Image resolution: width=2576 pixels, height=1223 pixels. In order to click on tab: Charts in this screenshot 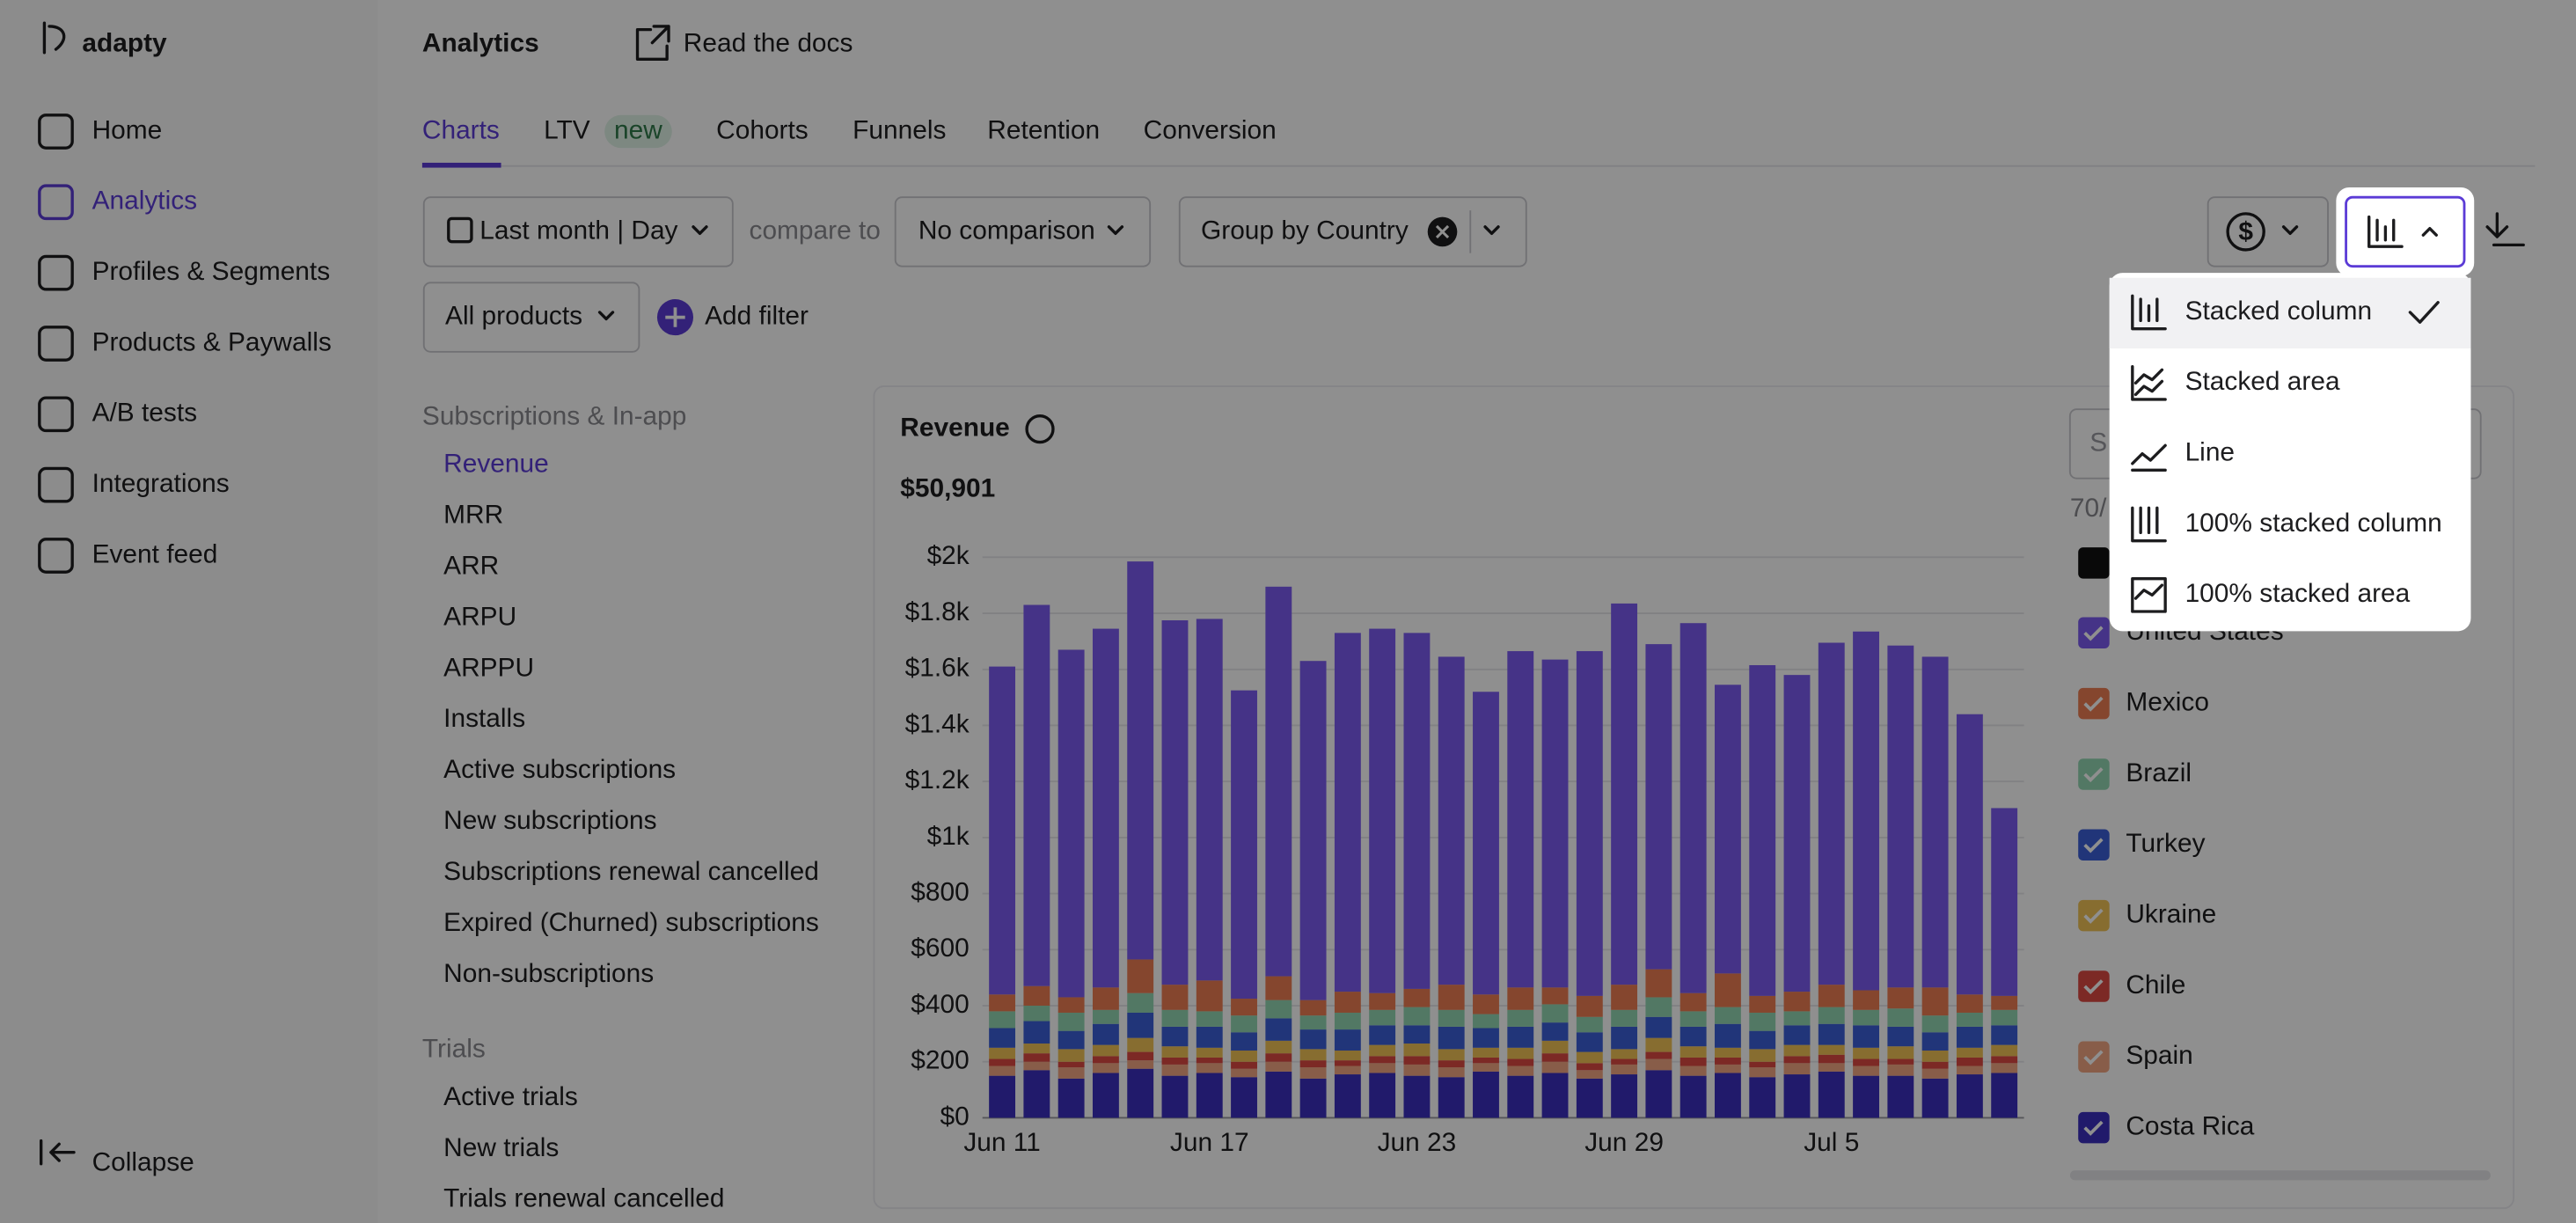, I will do `click(461, 129)`.